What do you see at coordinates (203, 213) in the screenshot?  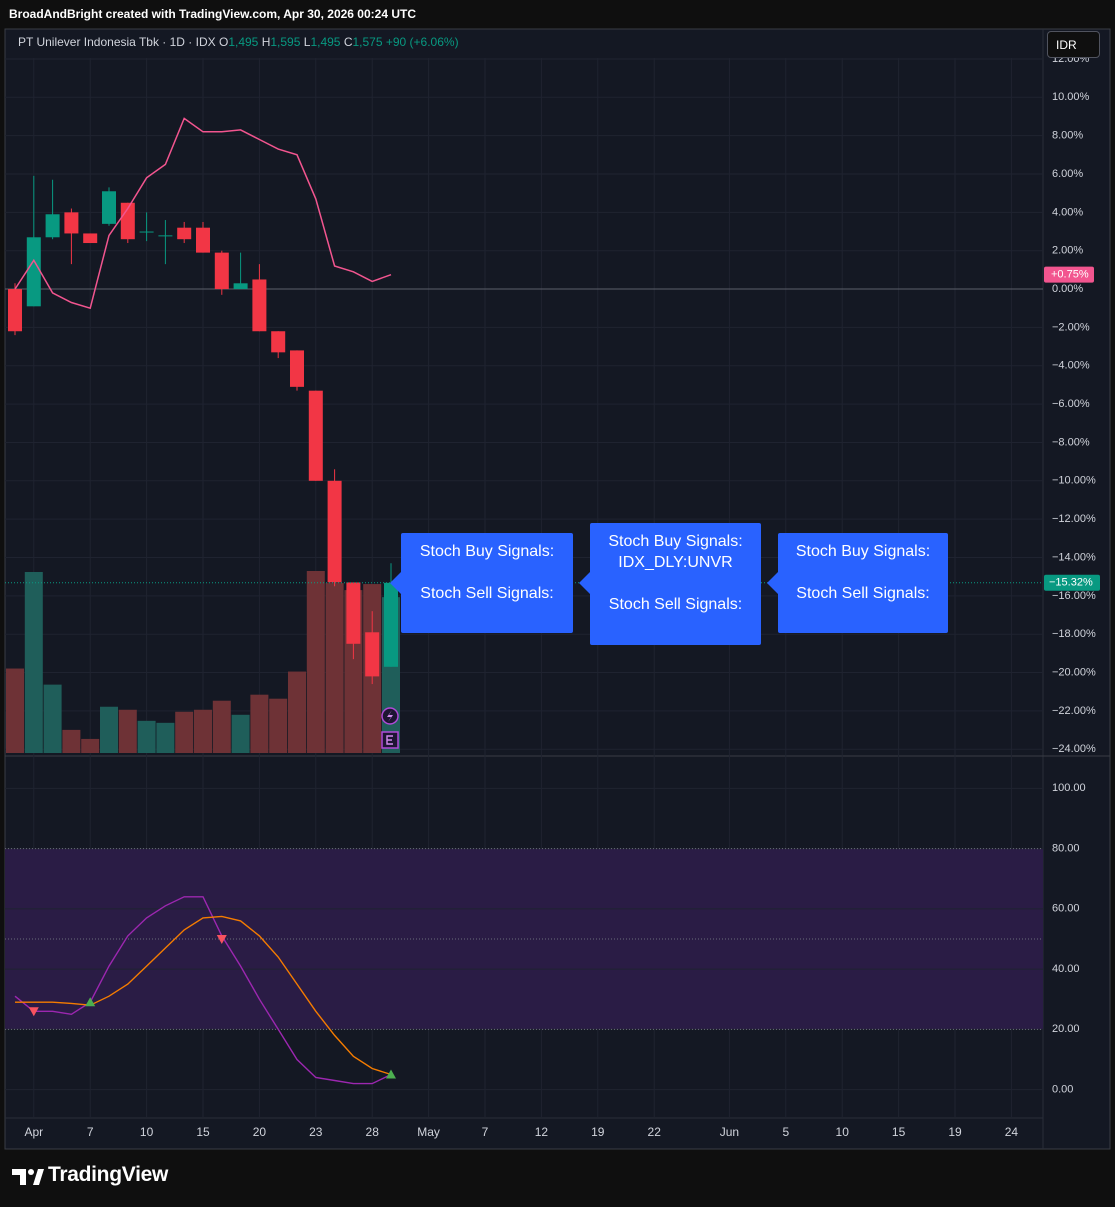 I see `compare-line` at bounding box center [203, 213].